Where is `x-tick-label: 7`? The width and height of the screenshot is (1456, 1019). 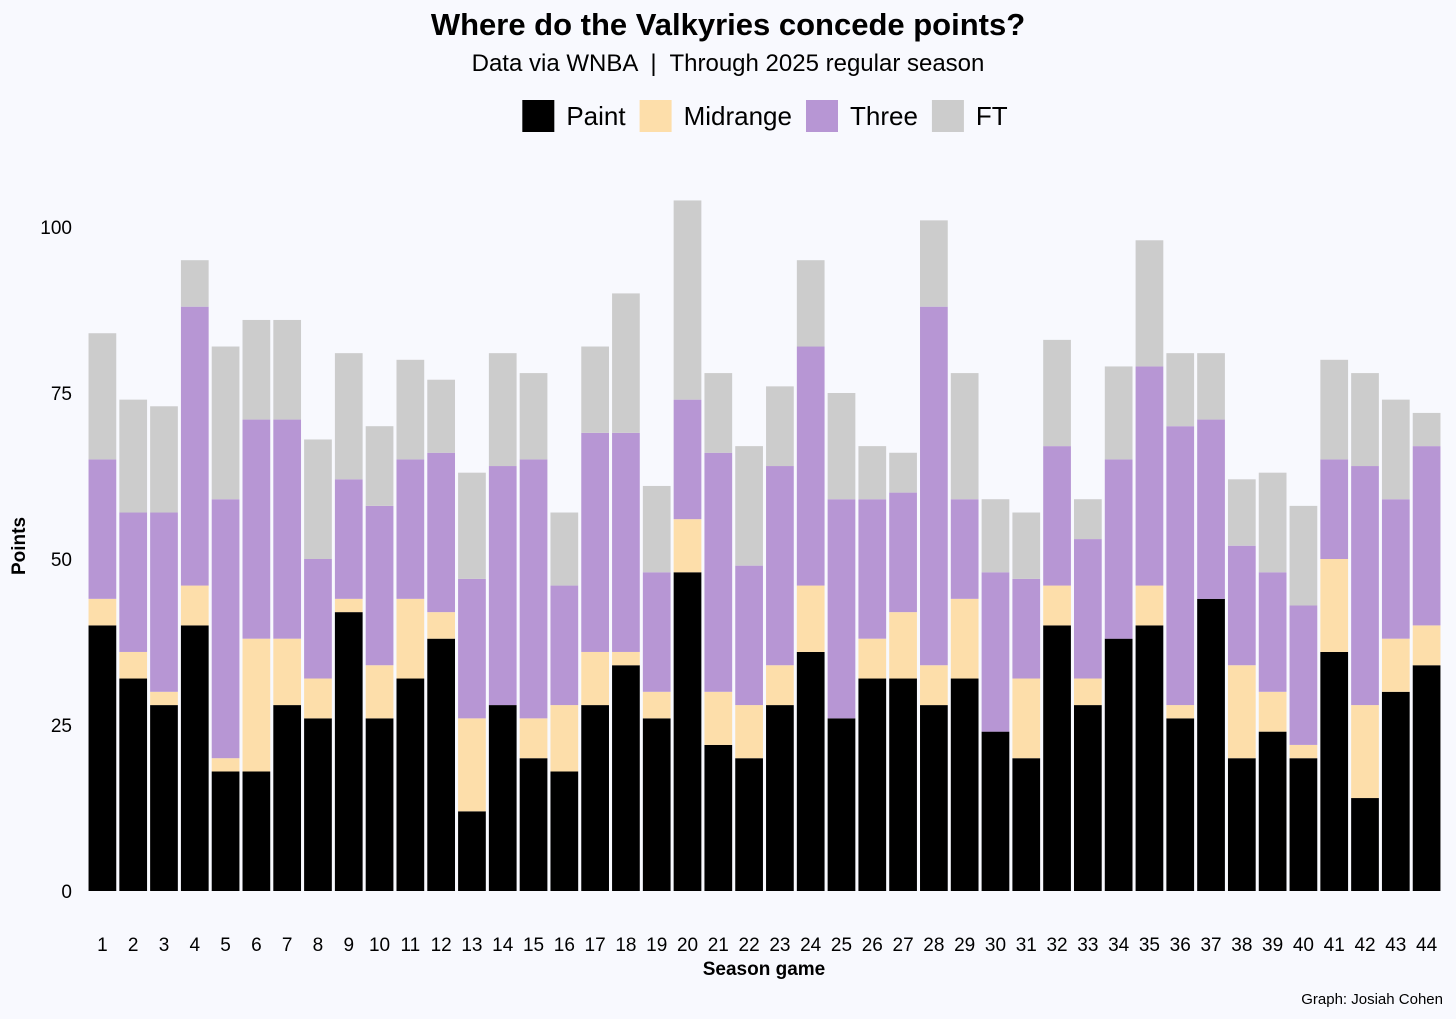
x-tick-label: 7 is located at coordinates (287, 945).